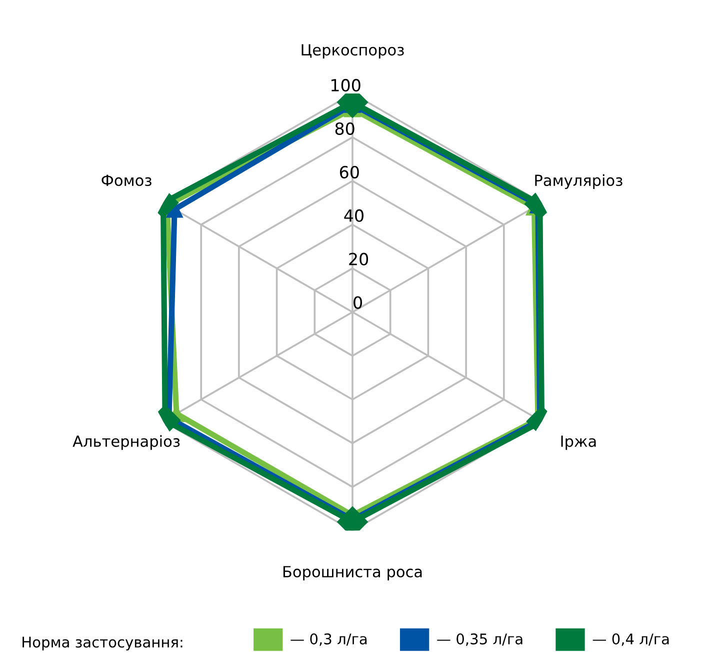 This screenshot has width=705, height=664. What do you see at coordinates (344, 128) in the screenshot?
I see `y-tick-label: 80` at bounding box center [344, 128].